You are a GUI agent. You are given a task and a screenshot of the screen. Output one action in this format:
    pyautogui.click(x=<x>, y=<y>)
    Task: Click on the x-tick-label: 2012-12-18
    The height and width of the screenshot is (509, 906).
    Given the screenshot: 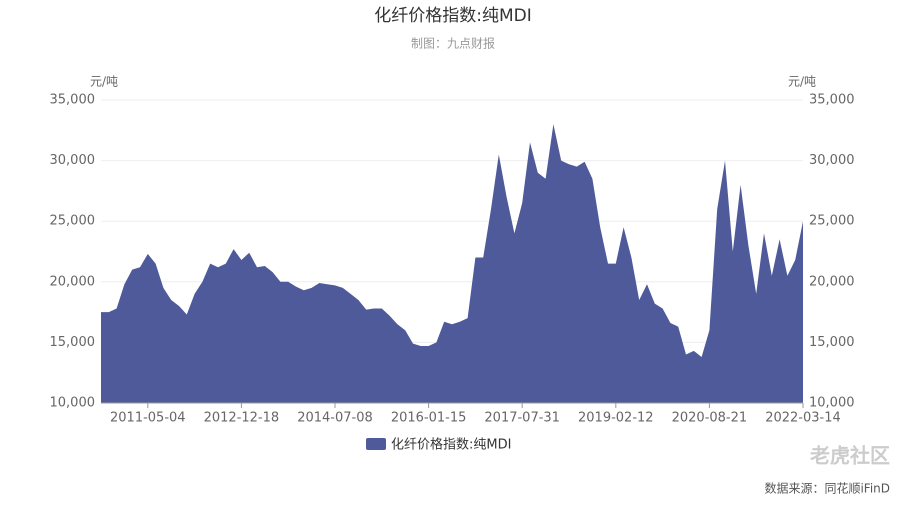 What is the action you would take?
    pyautogui.click(x=242, y=418)
    